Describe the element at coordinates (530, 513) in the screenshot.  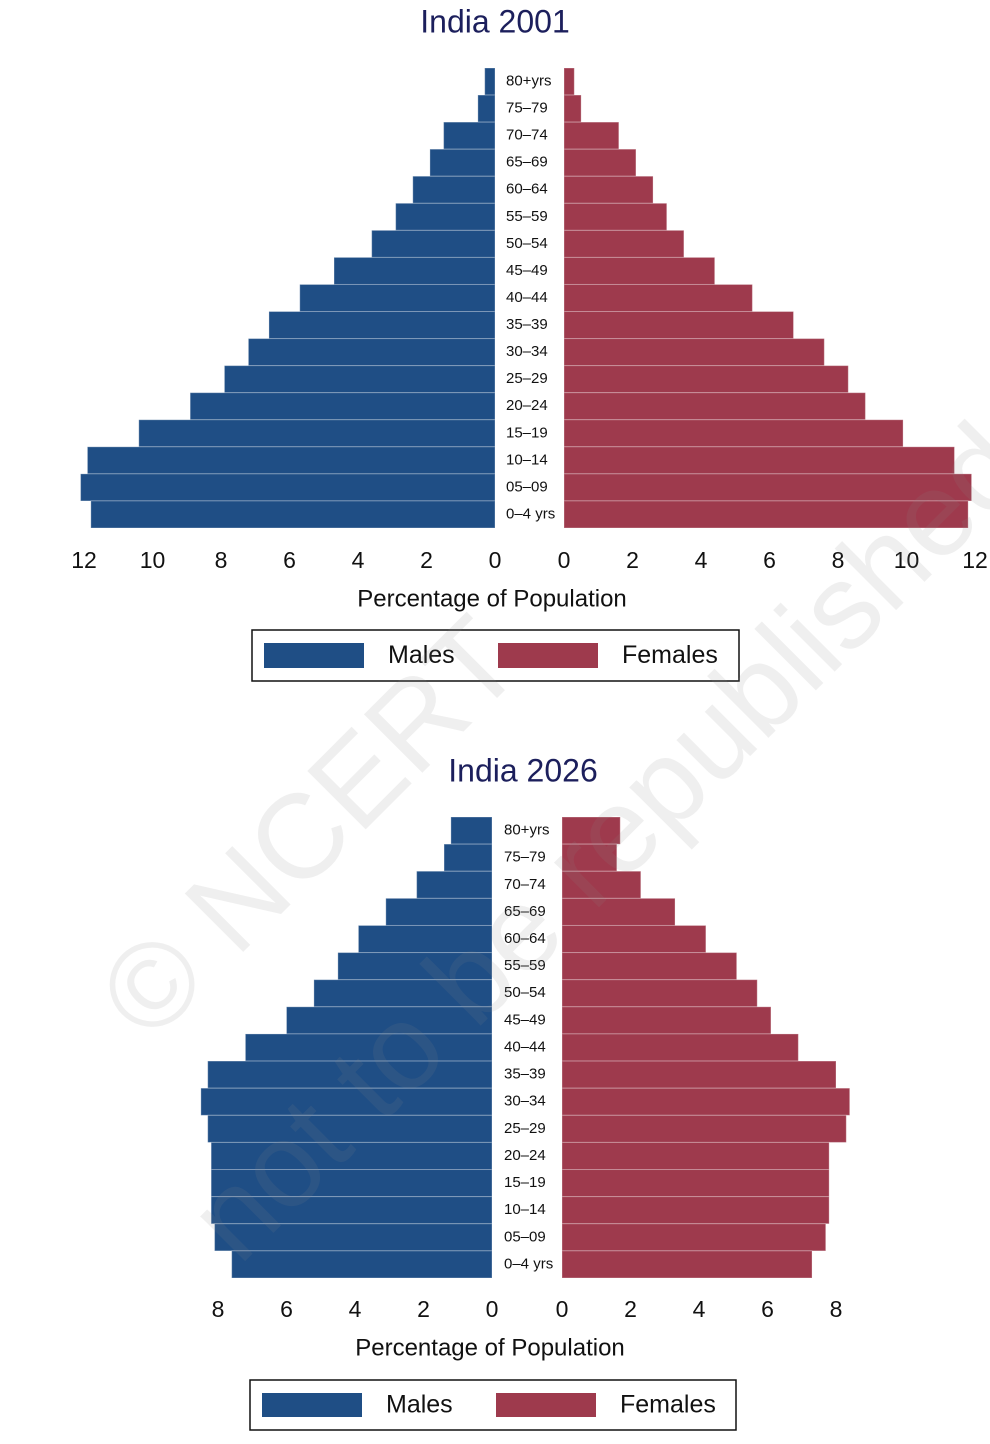
I see `age-label: 0–4 yrs` at that location.